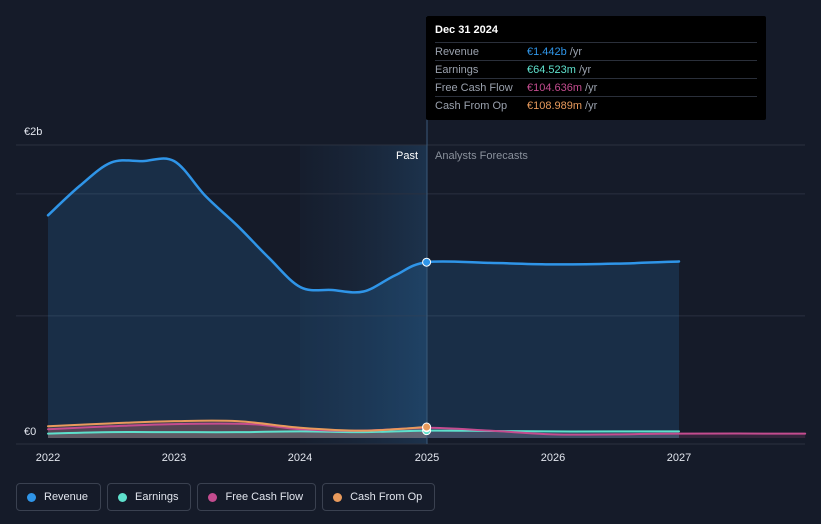  What do you see at coordinates (551, 69) in the screenshot?
I see `tooltip-row-value: €64.523m` at bounding box center [551, 69].